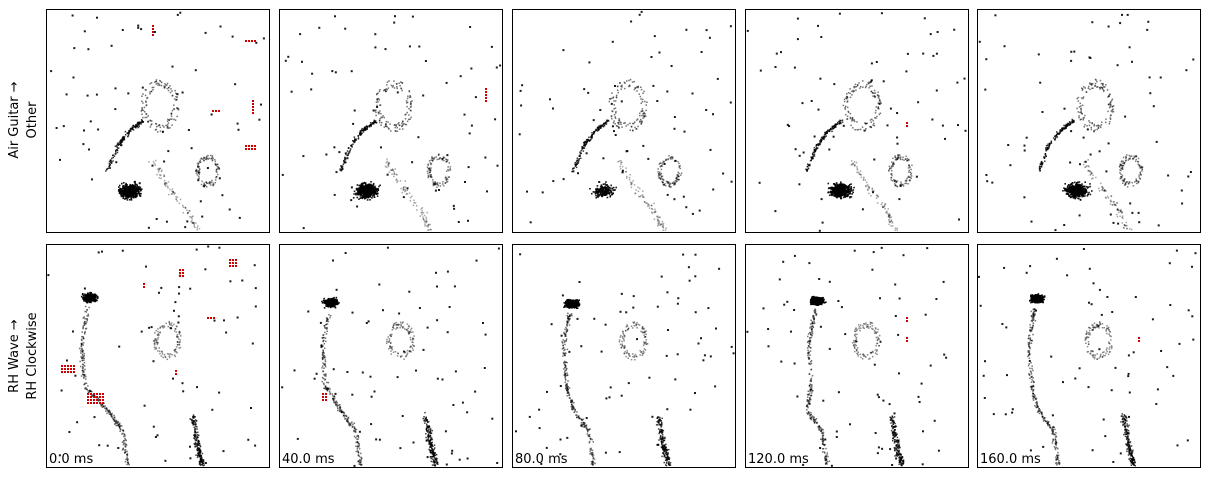  What do you see at coordinates (778, 459) in the screenshot?
I see `timestamp-label: 120.0 ms` at bounding box center [778, 459].